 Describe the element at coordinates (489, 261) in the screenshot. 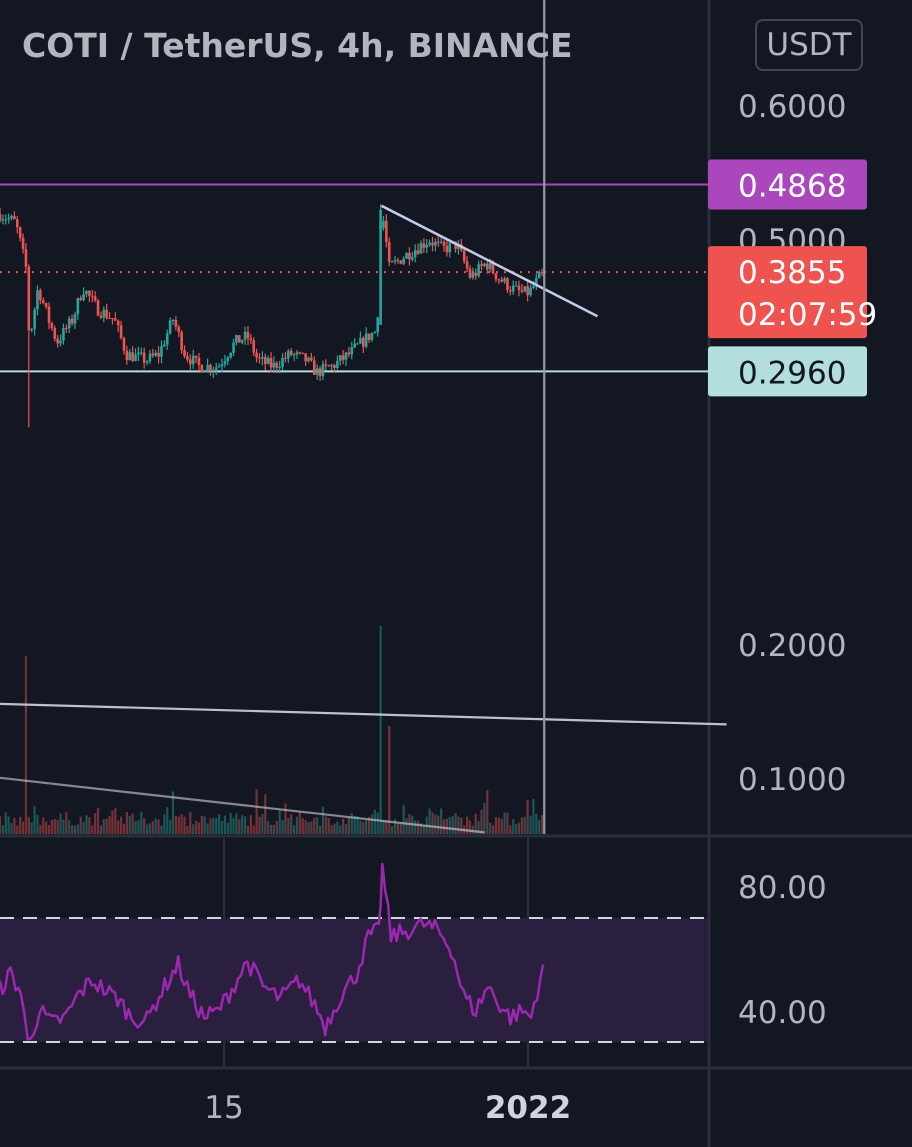

I see `descending-trendline` at that location.